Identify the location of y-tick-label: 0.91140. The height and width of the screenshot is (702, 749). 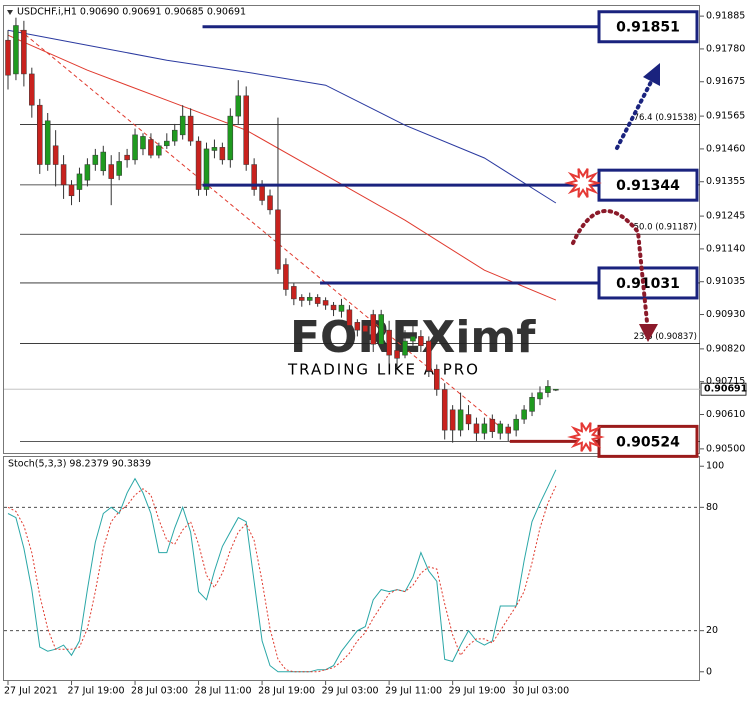
(725, 248).